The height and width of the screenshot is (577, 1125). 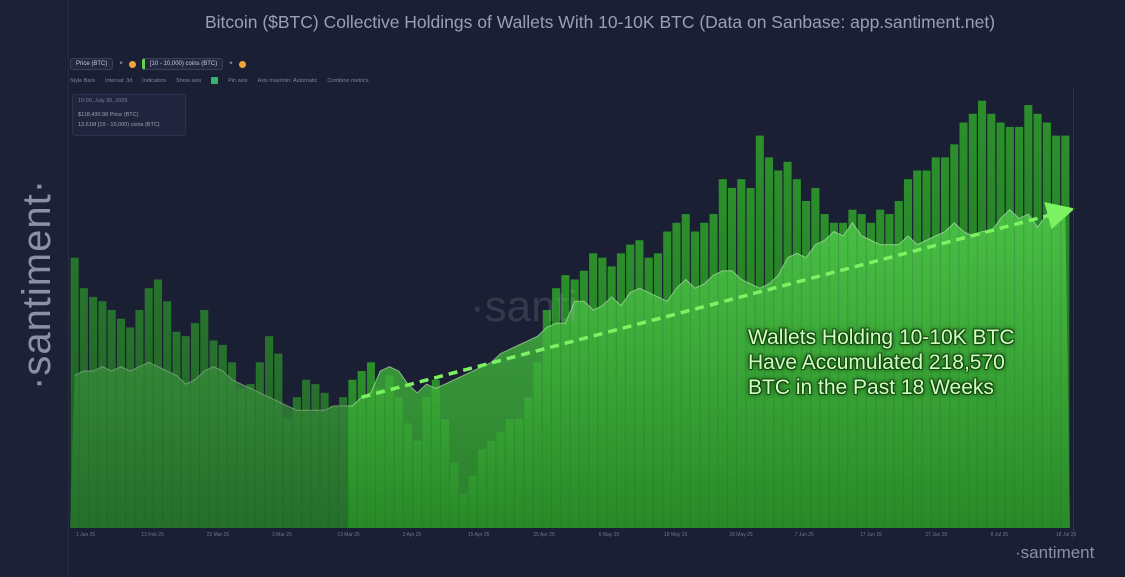 What do you see at coordinates (412, 535) in the screenshot?
I see `x-tick-label: 3 Apr 25` at bounding box center [412, 535].